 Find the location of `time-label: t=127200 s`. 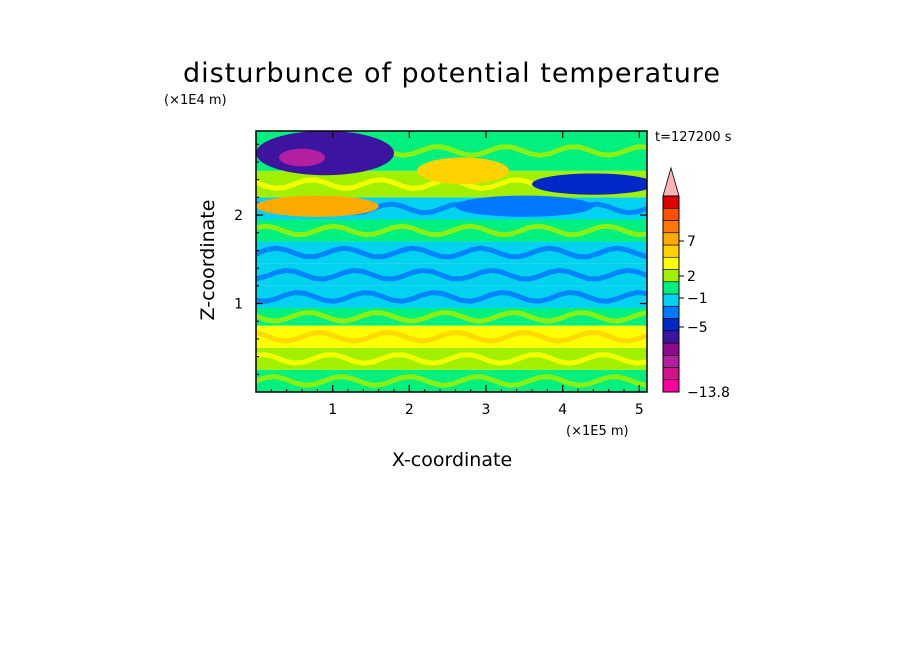

time-label: t=127200 s is located at coordinates (693, 137).